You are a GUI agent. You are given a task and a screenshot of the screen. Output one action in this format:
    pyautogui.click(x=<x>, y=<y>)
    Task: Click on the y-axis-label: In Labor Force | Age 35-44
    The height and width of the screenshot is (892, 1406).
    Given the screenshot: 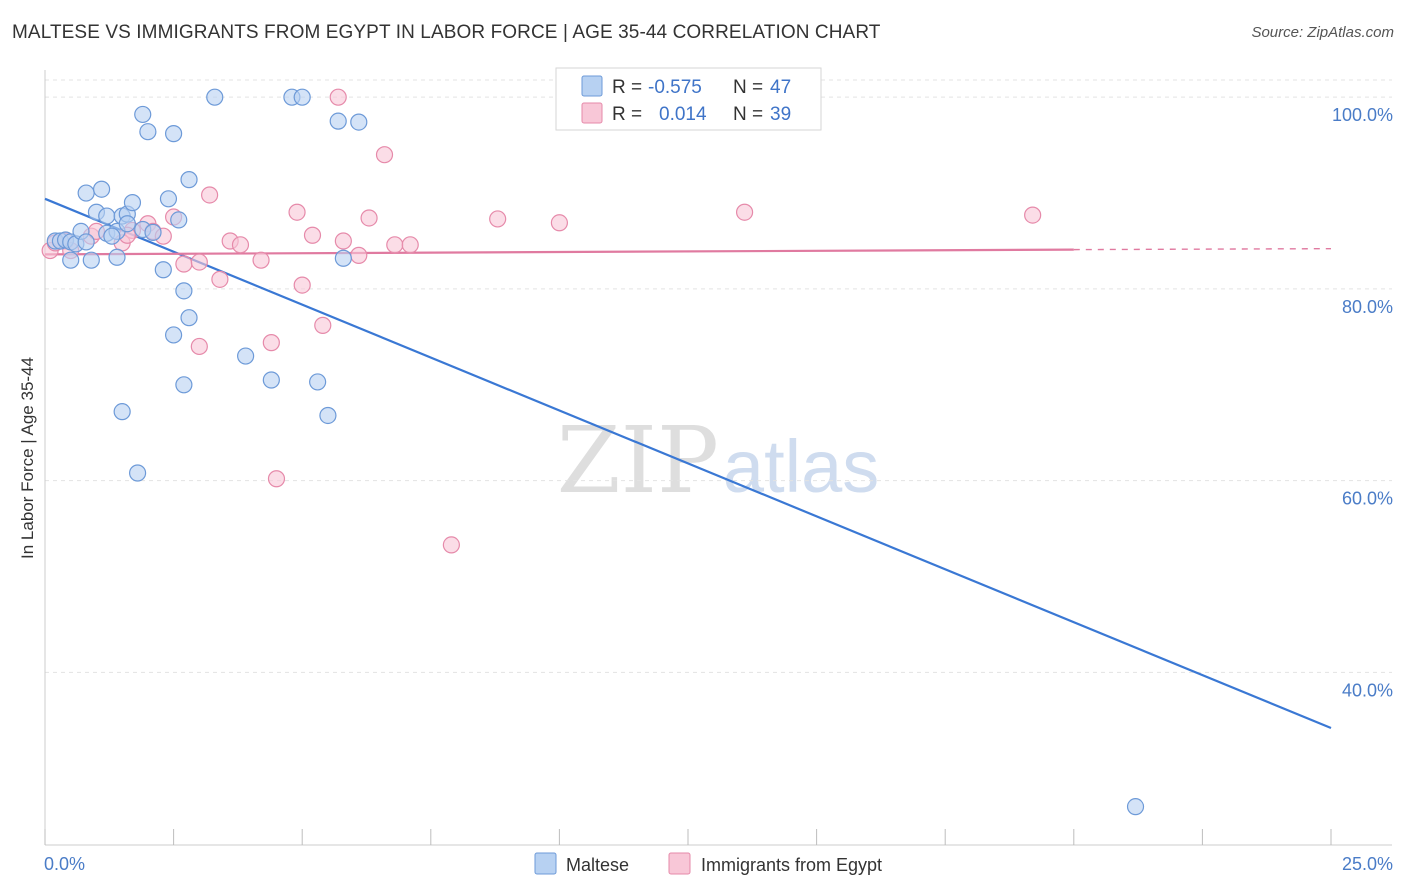 What is the action you would take?
    pyautogui.click(x=27, y=458)
    